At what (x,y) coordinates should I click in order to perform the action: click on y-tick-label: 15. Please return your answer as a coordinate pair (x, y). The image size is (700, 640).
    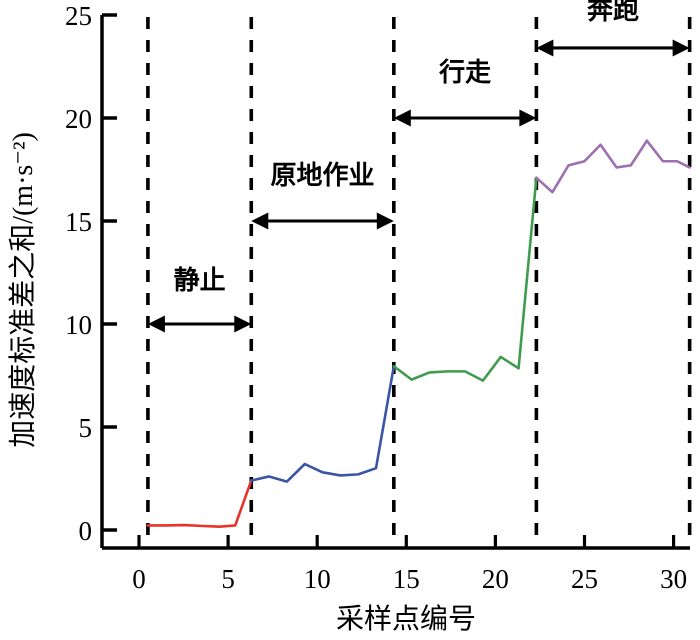
    Looking at the image, I should click on (78, 222).